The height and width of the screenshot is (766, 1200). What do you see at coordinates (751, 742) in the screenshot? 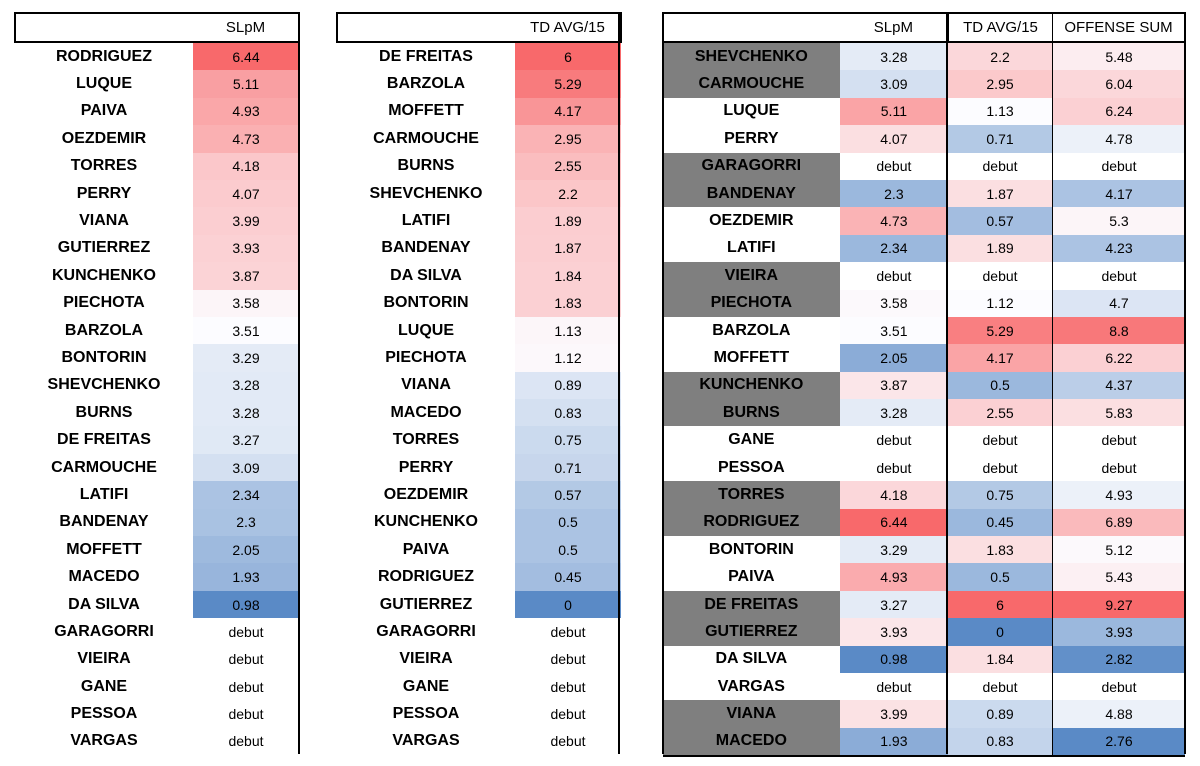
I see `fighter-name: MACEDO` at bounding box center [751, 742].